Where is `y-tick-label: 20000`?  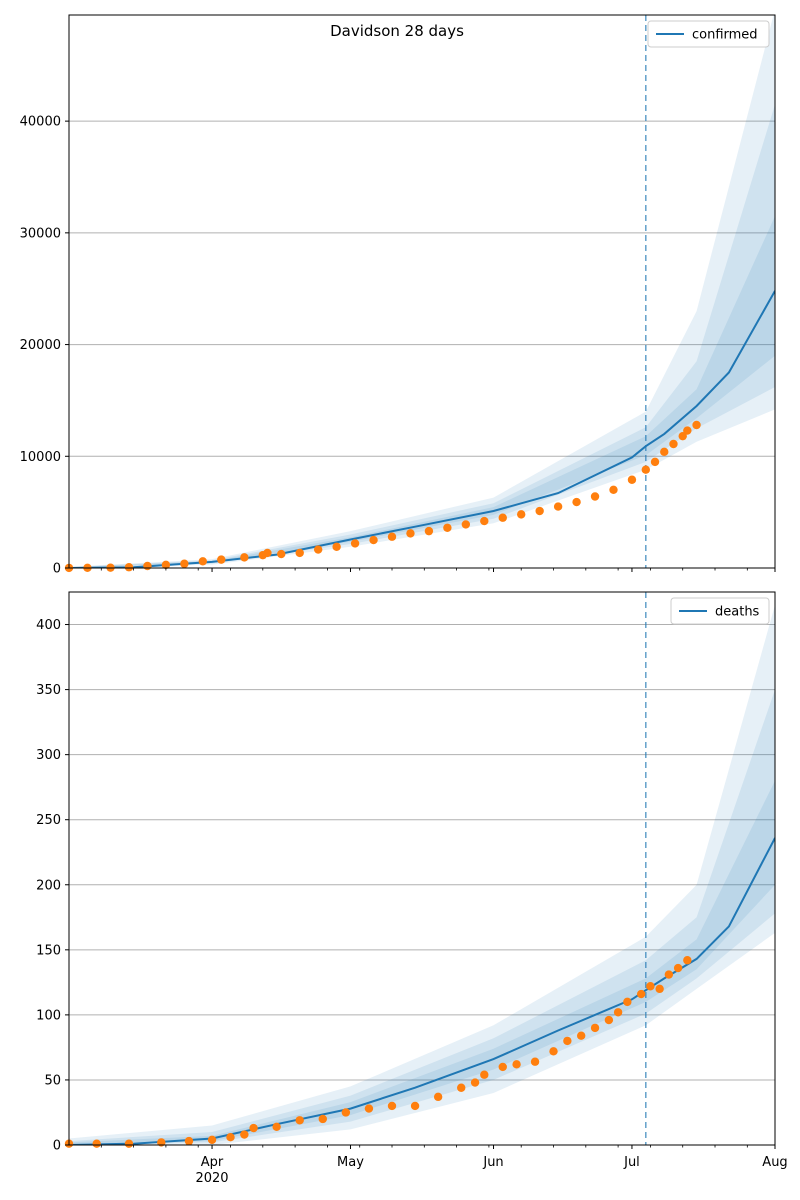 y-tick-label: 20000 is located at coordinates (40, 345).